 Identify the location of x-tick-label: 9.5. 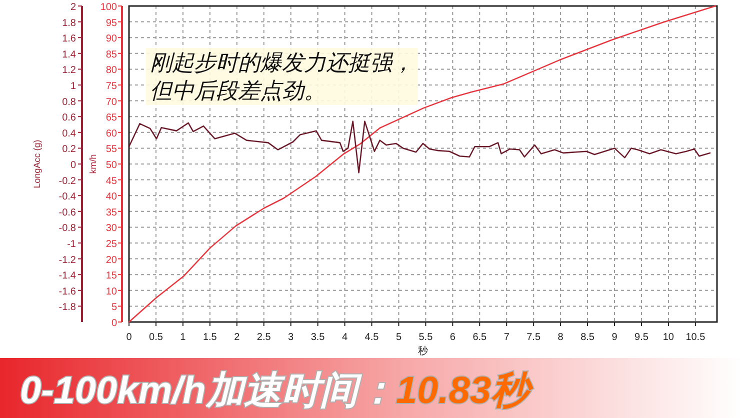
(641, 337).